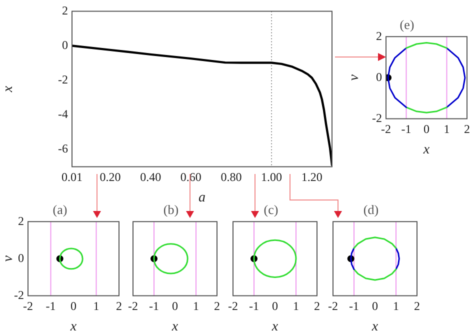  What do you see at coordinates (311, 177) in the screenshot?
I see `x-tick-label: 1.20` at bounding box center [311, 177].